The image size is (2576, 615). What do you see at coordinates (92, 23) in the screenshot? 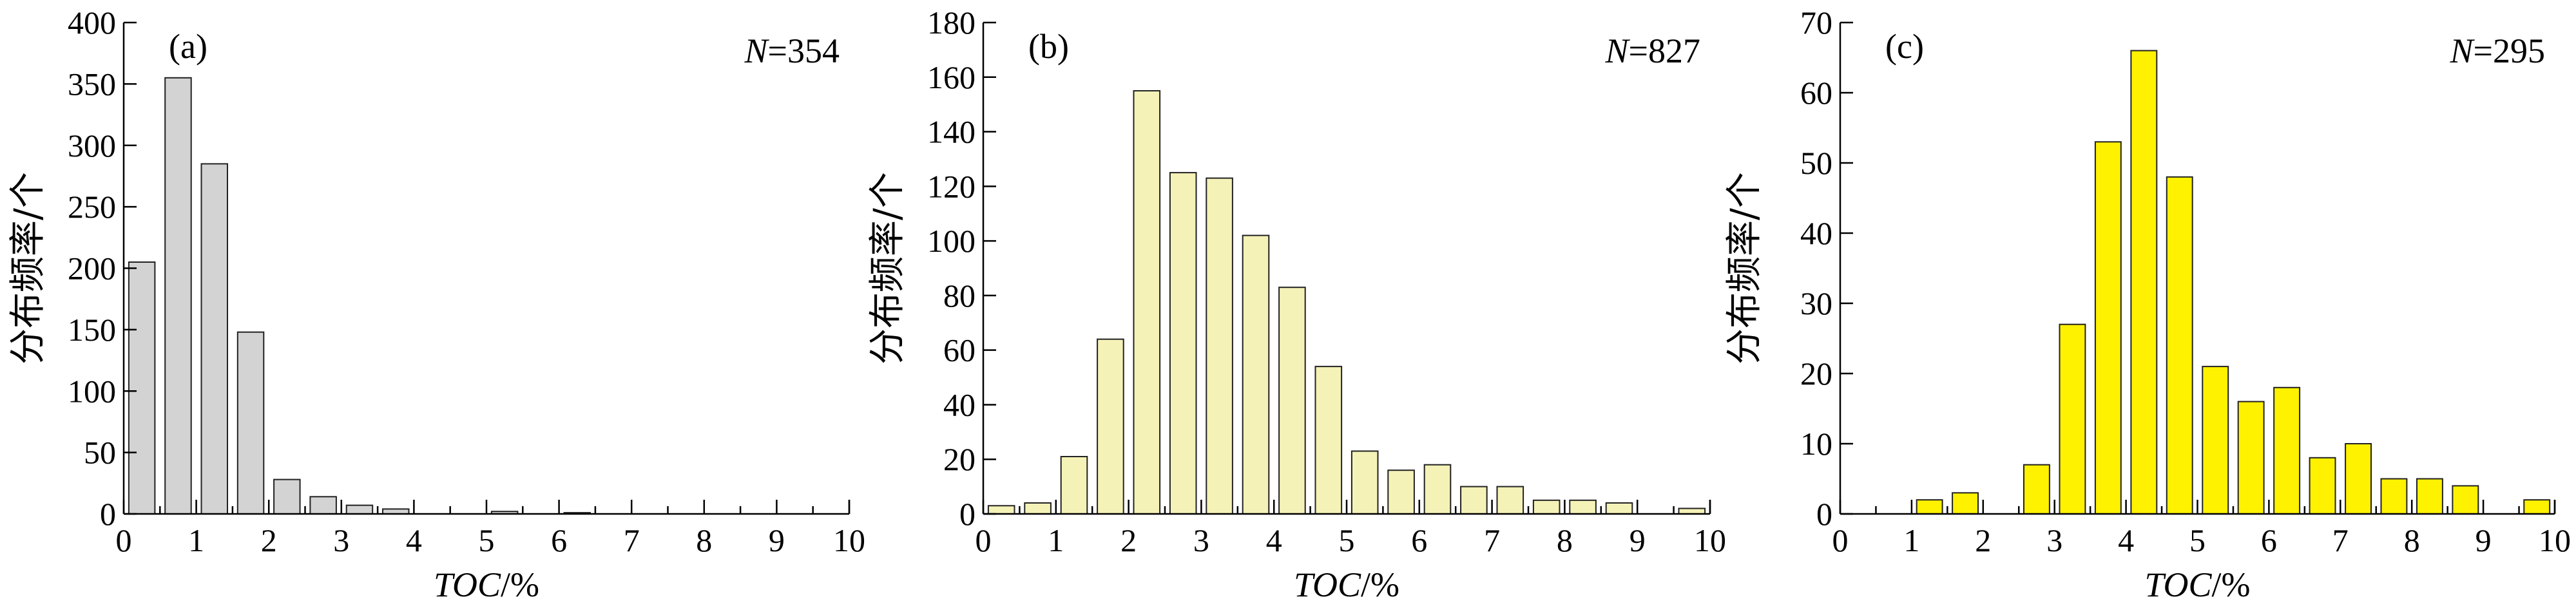
I see `y-tick-label: 400` at bounding box center [92, 23].